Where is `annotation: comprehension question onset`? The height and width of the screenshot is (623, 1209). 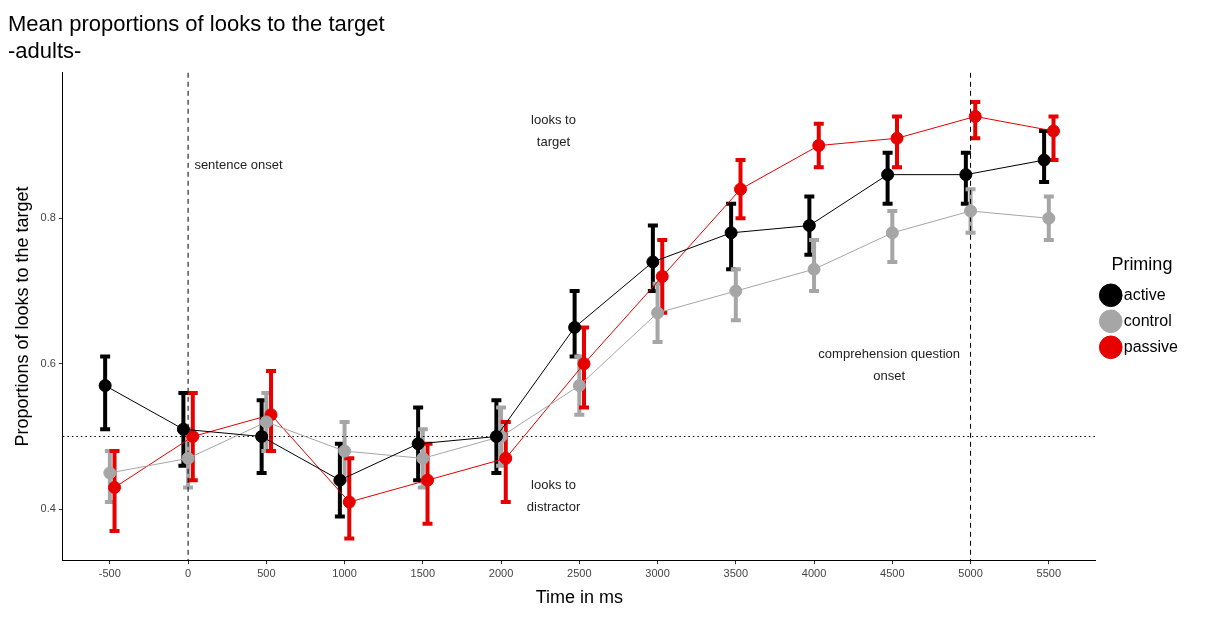
annotation: comprehension question onset is located at coordinates (889, 364).